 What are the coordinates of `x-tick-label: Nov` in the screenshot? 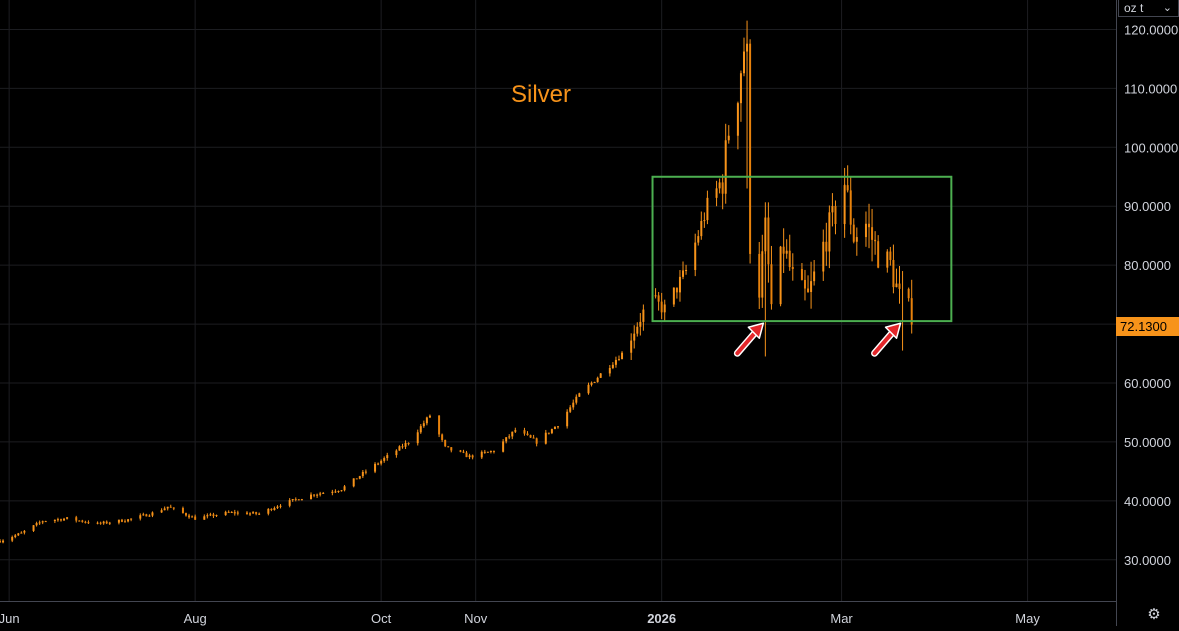 It's located at (476, 618).